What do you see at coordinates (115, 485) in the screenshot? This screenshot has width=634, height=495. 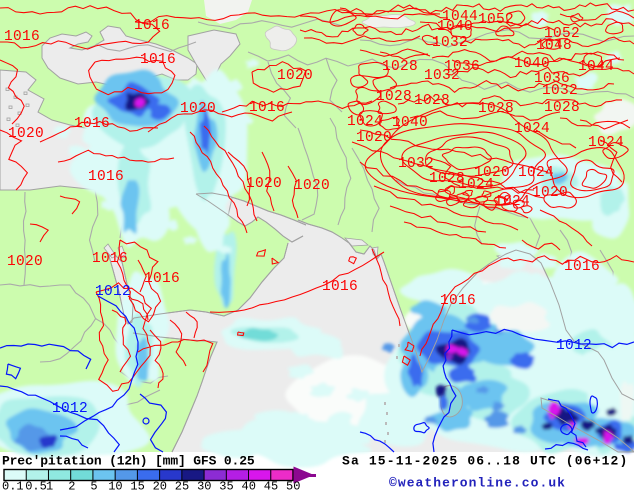 I see `svg-text: 10` at bounding box center [115, 485].